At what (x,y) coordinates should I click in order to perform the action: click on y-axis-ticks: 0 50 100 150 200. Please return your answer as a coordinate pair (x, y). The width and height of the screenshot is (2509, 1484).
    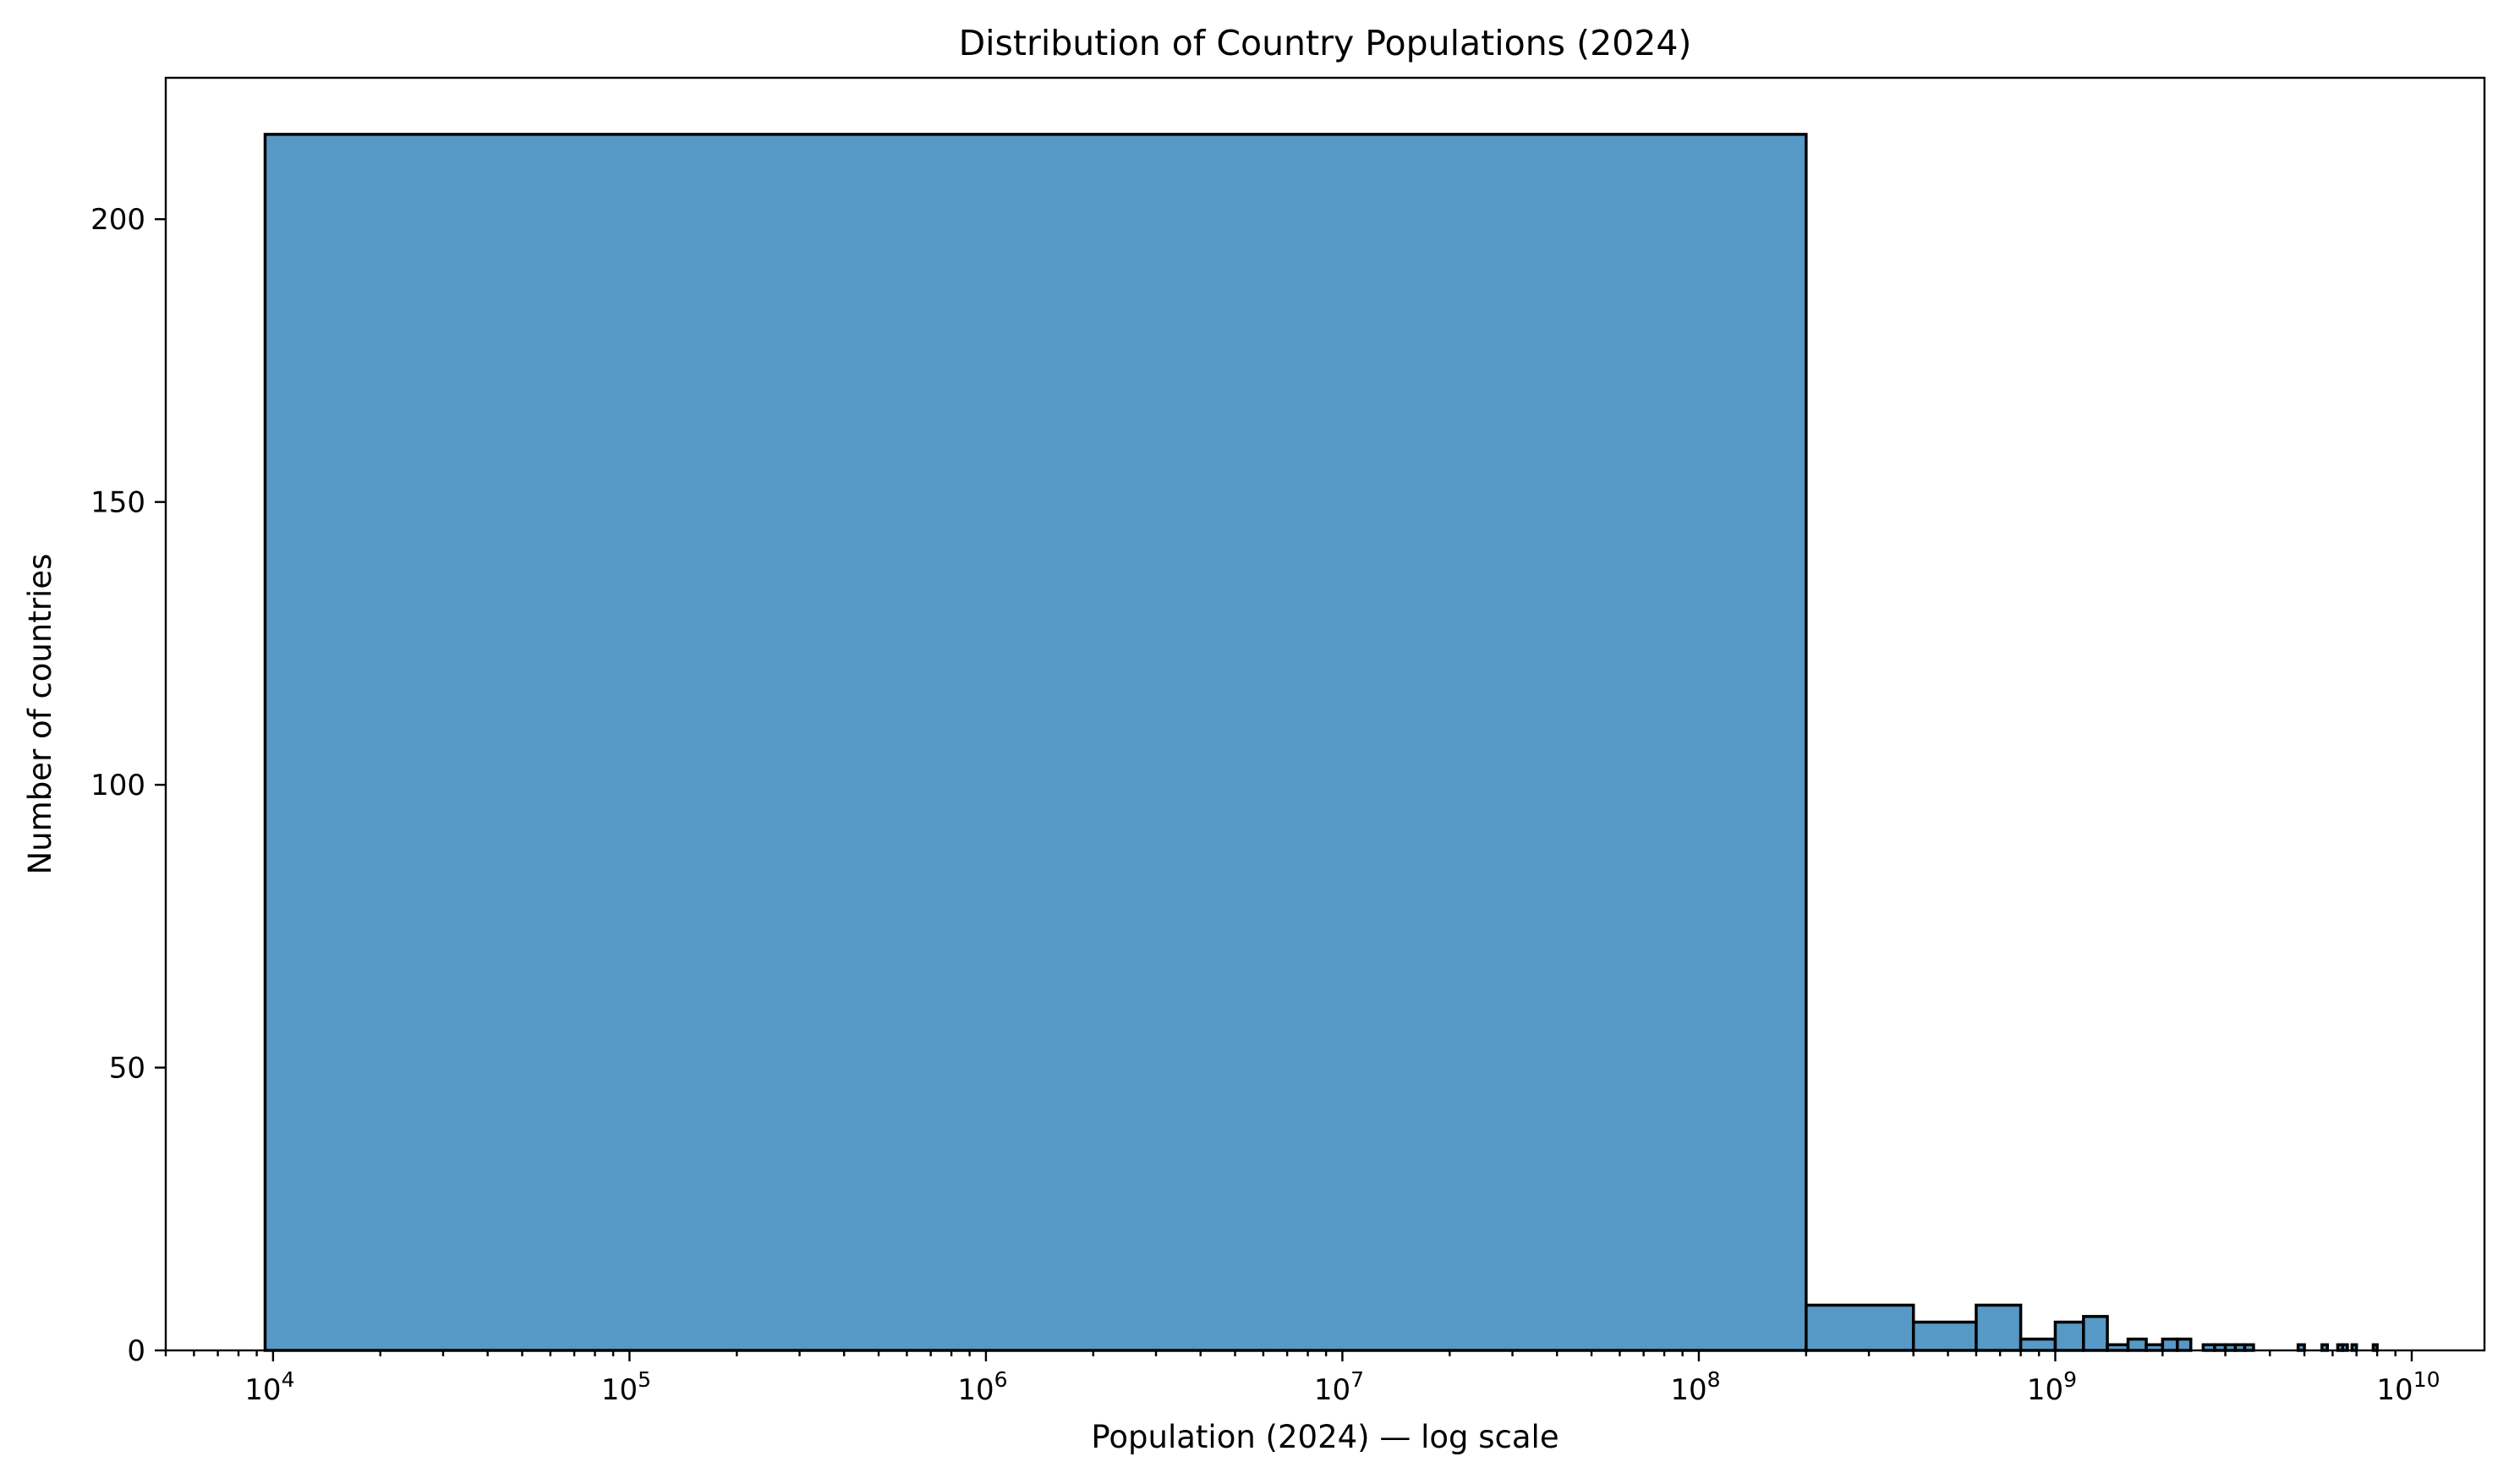
    Looking at the image, I should click on (128, 785).